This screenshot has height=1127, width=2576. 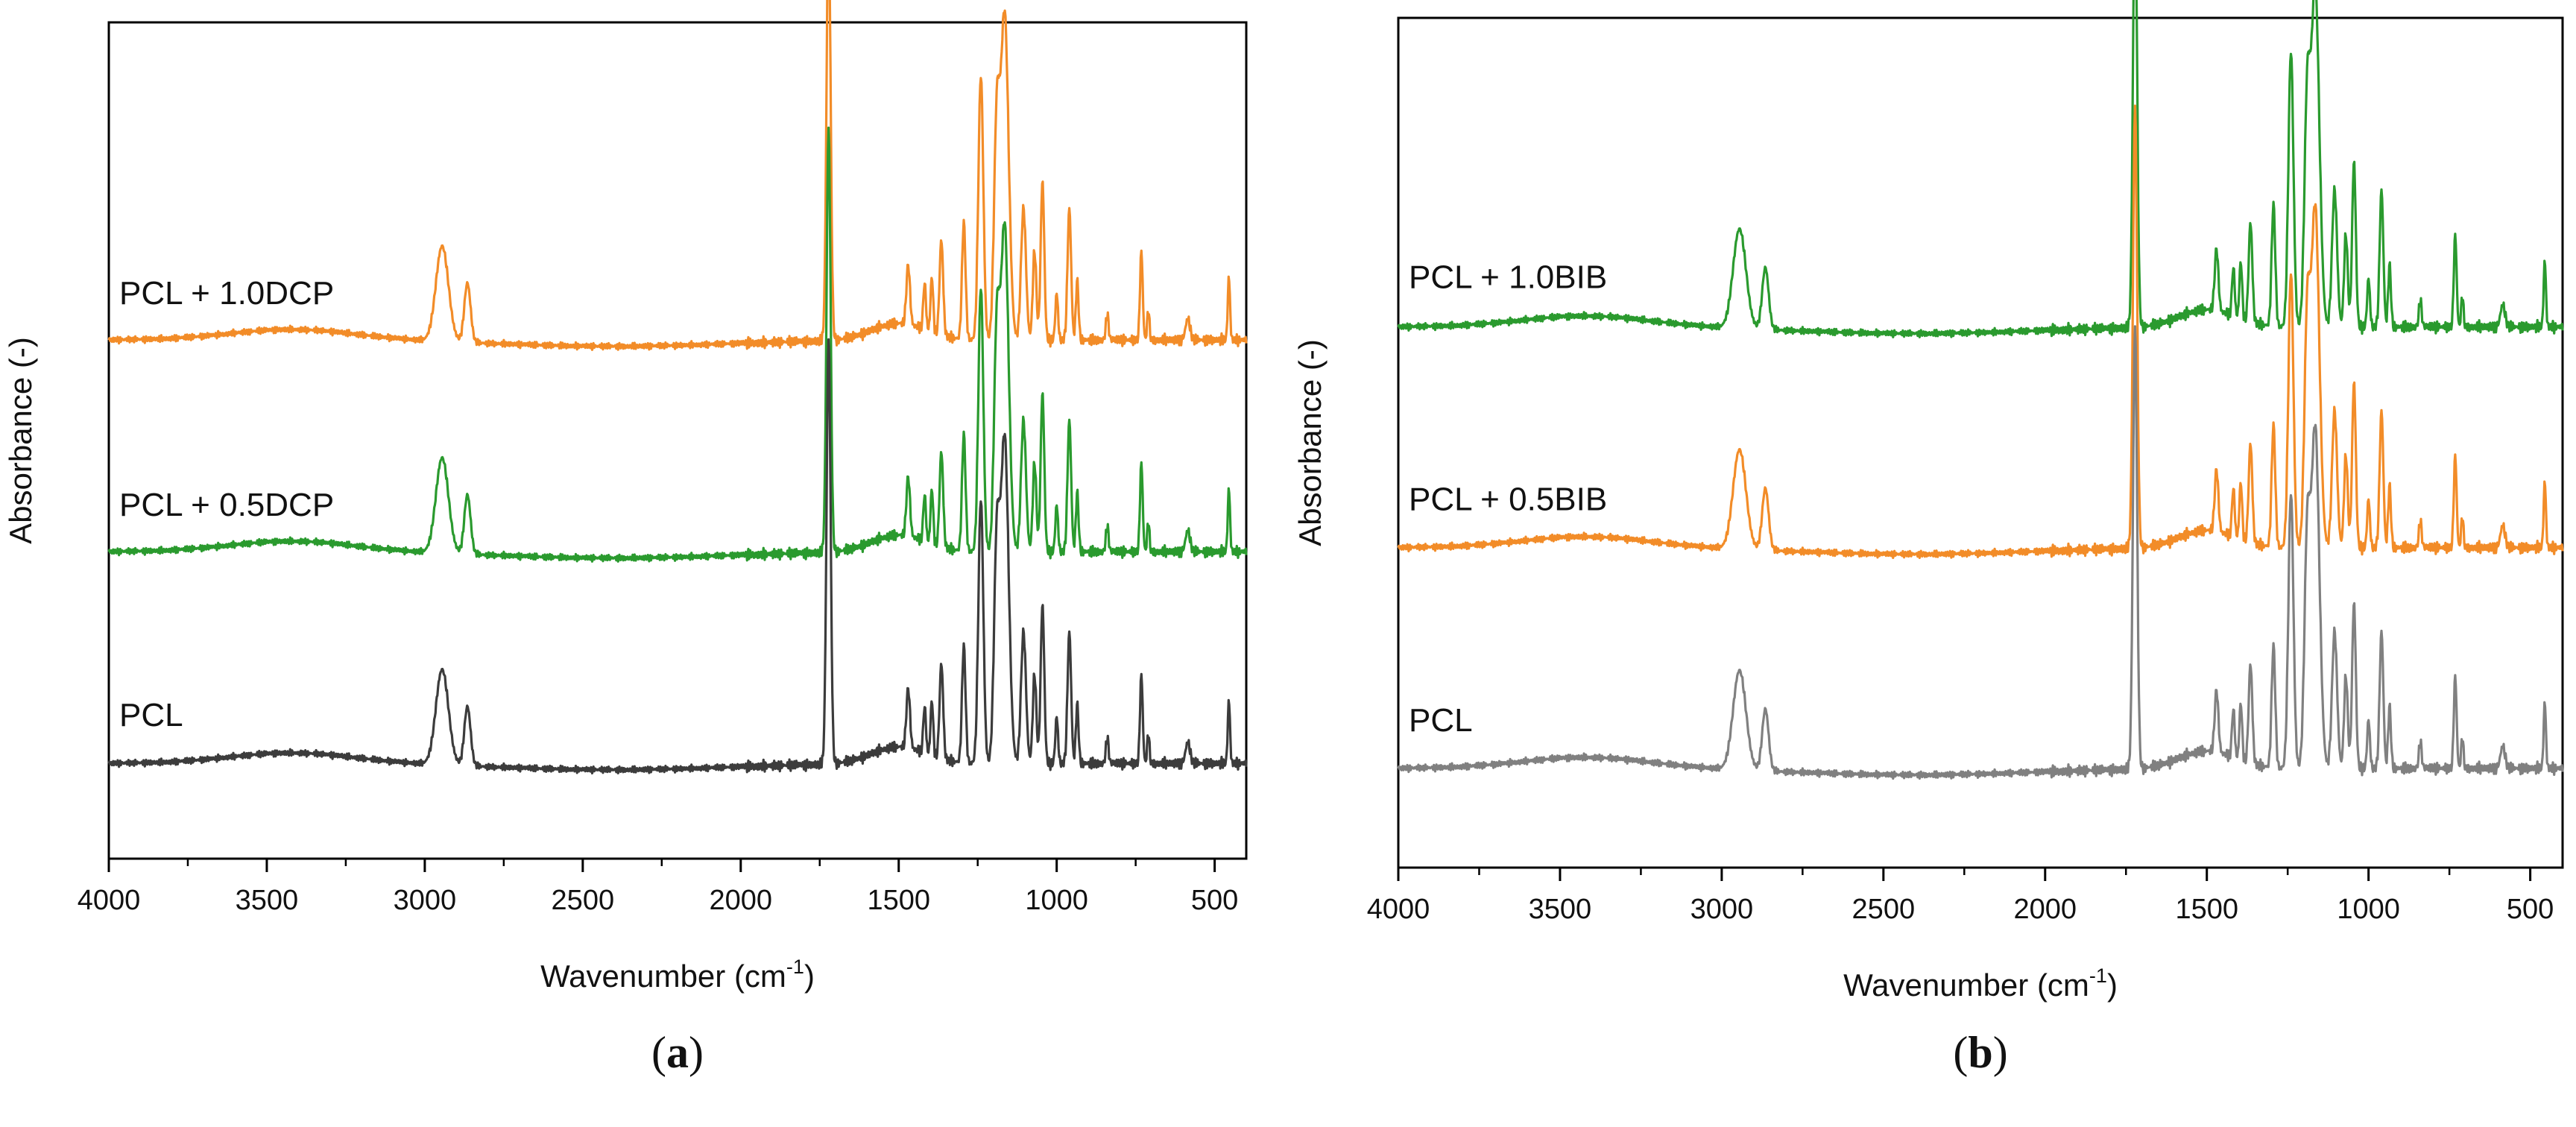 I want to click on series-label: PCL + 1.0BIB, so click(x=1508, y=277).